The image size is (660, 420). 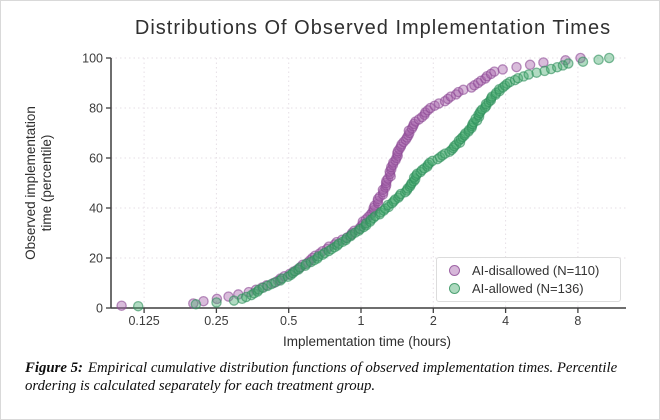 I want to click on y-tick-label: 80, so click(x=96, y=109).